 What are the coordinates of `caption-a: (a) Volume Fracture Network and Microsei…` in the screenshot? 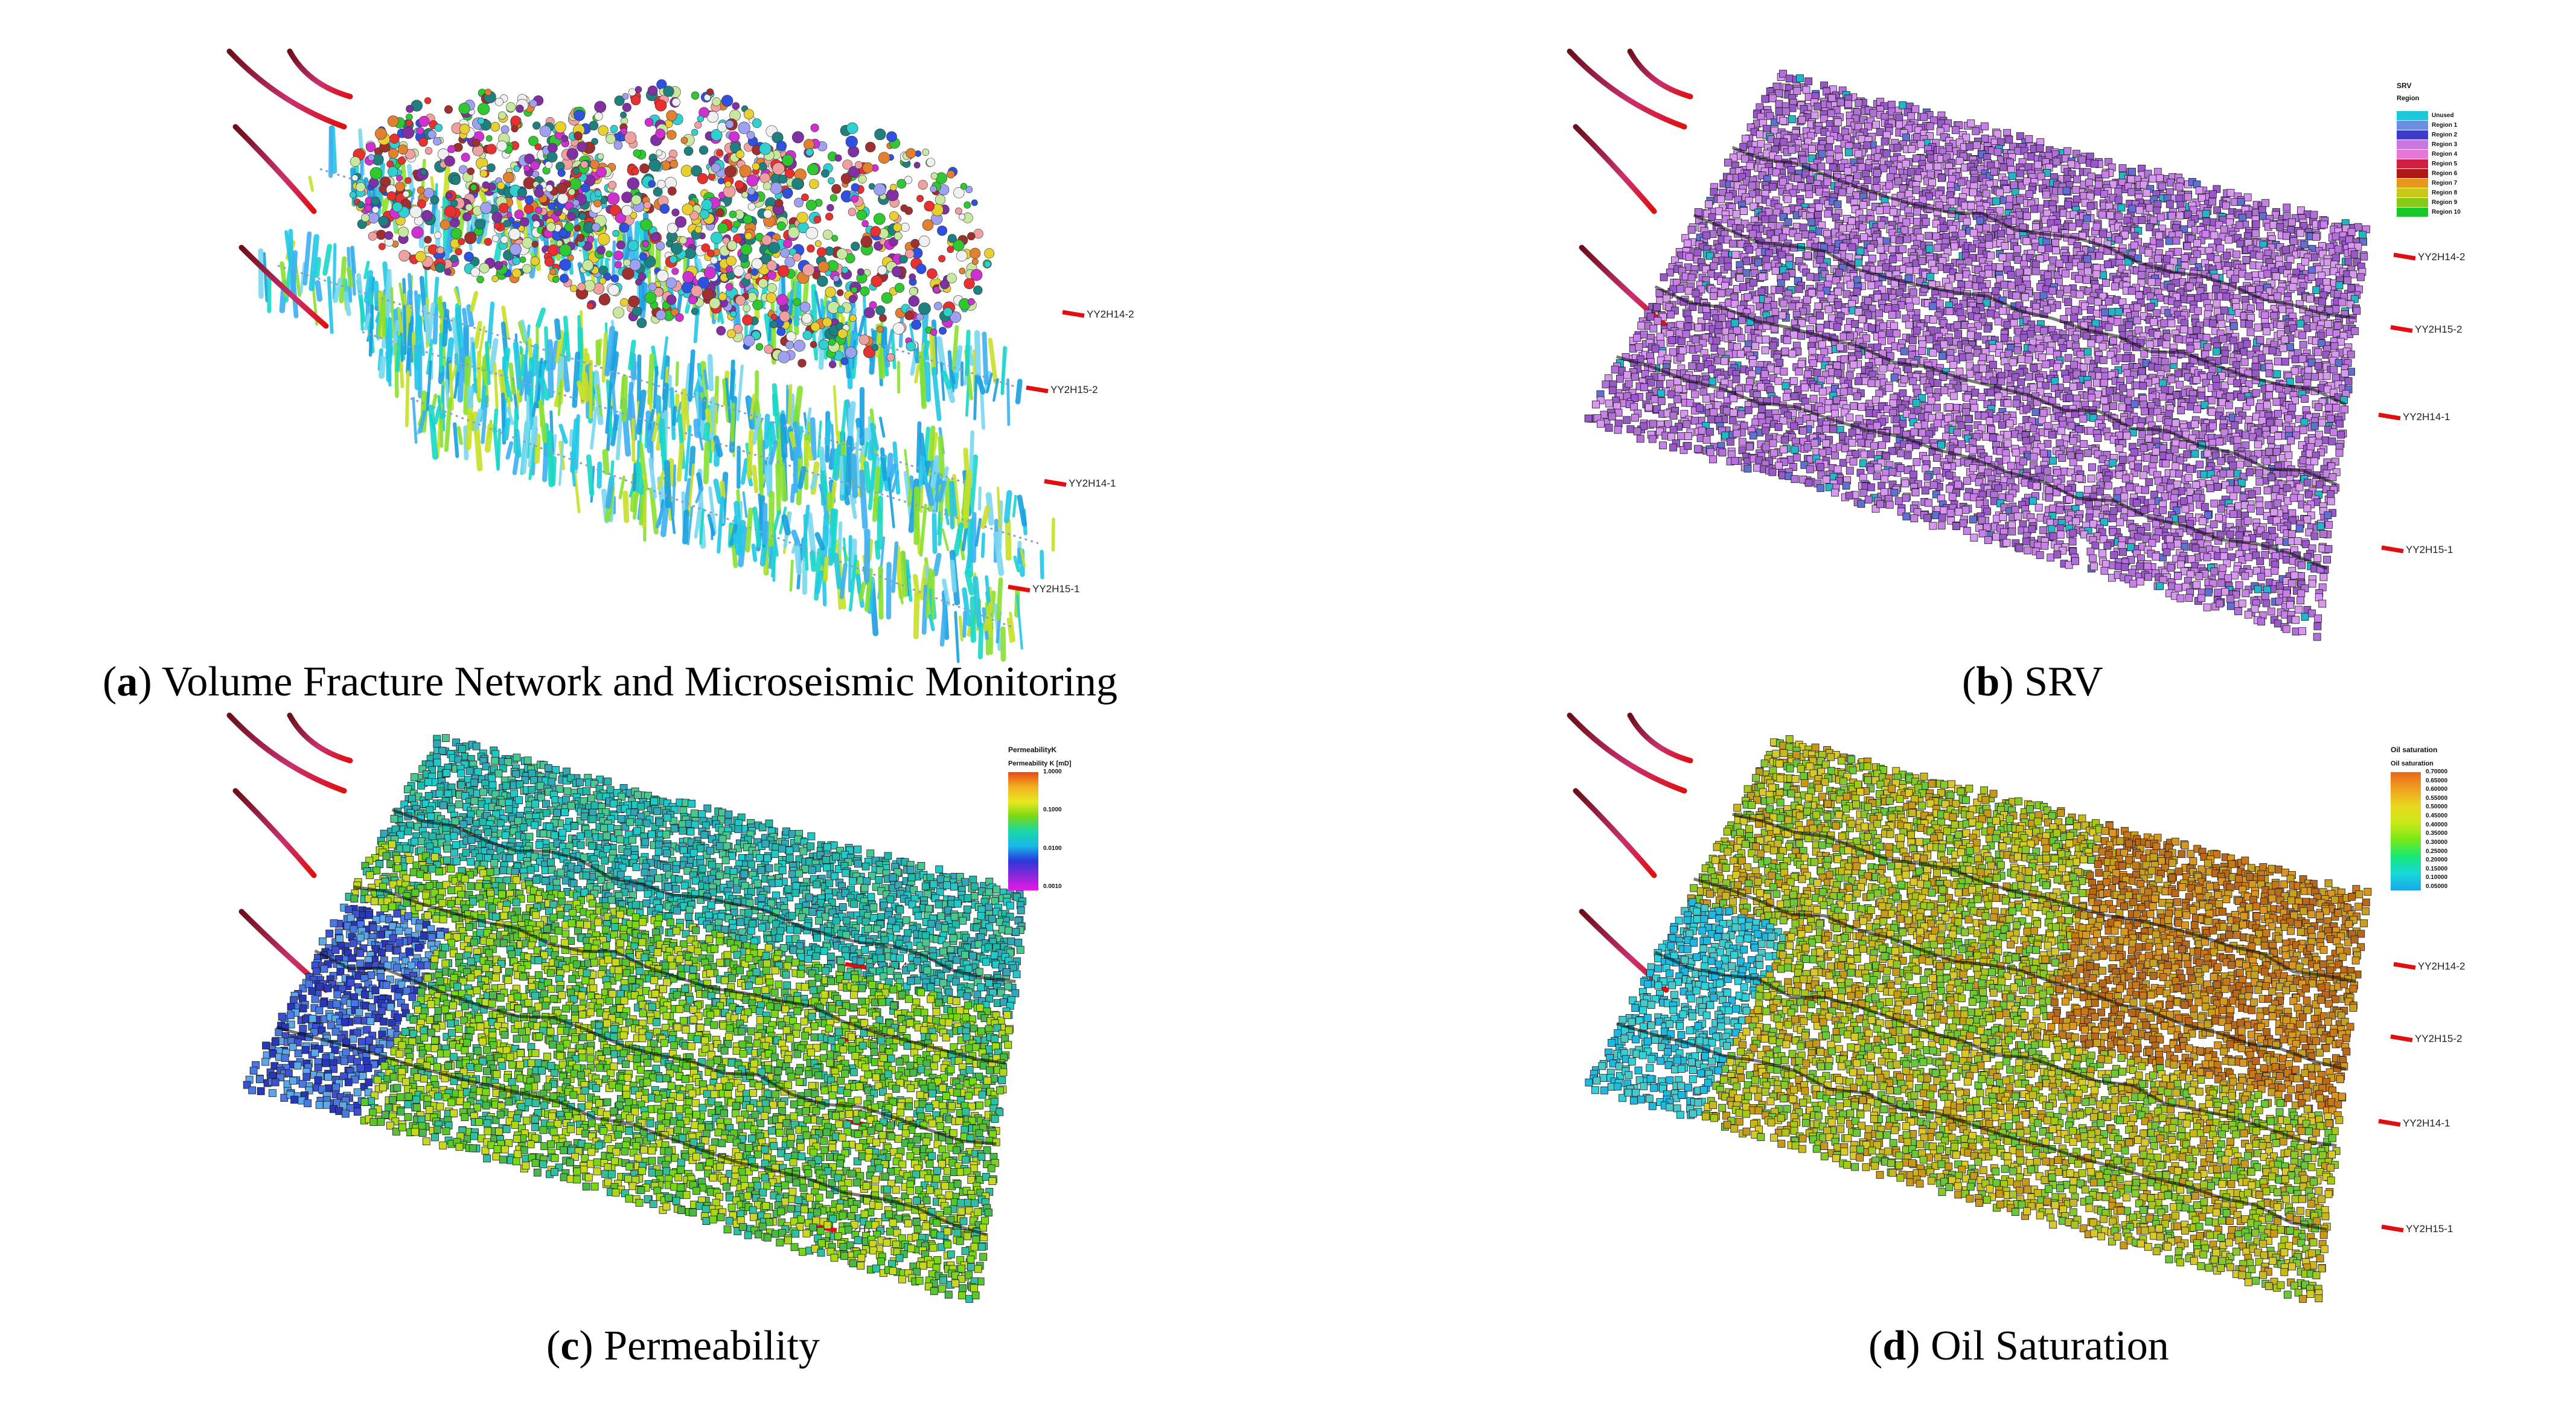 It's located at (610, 682).